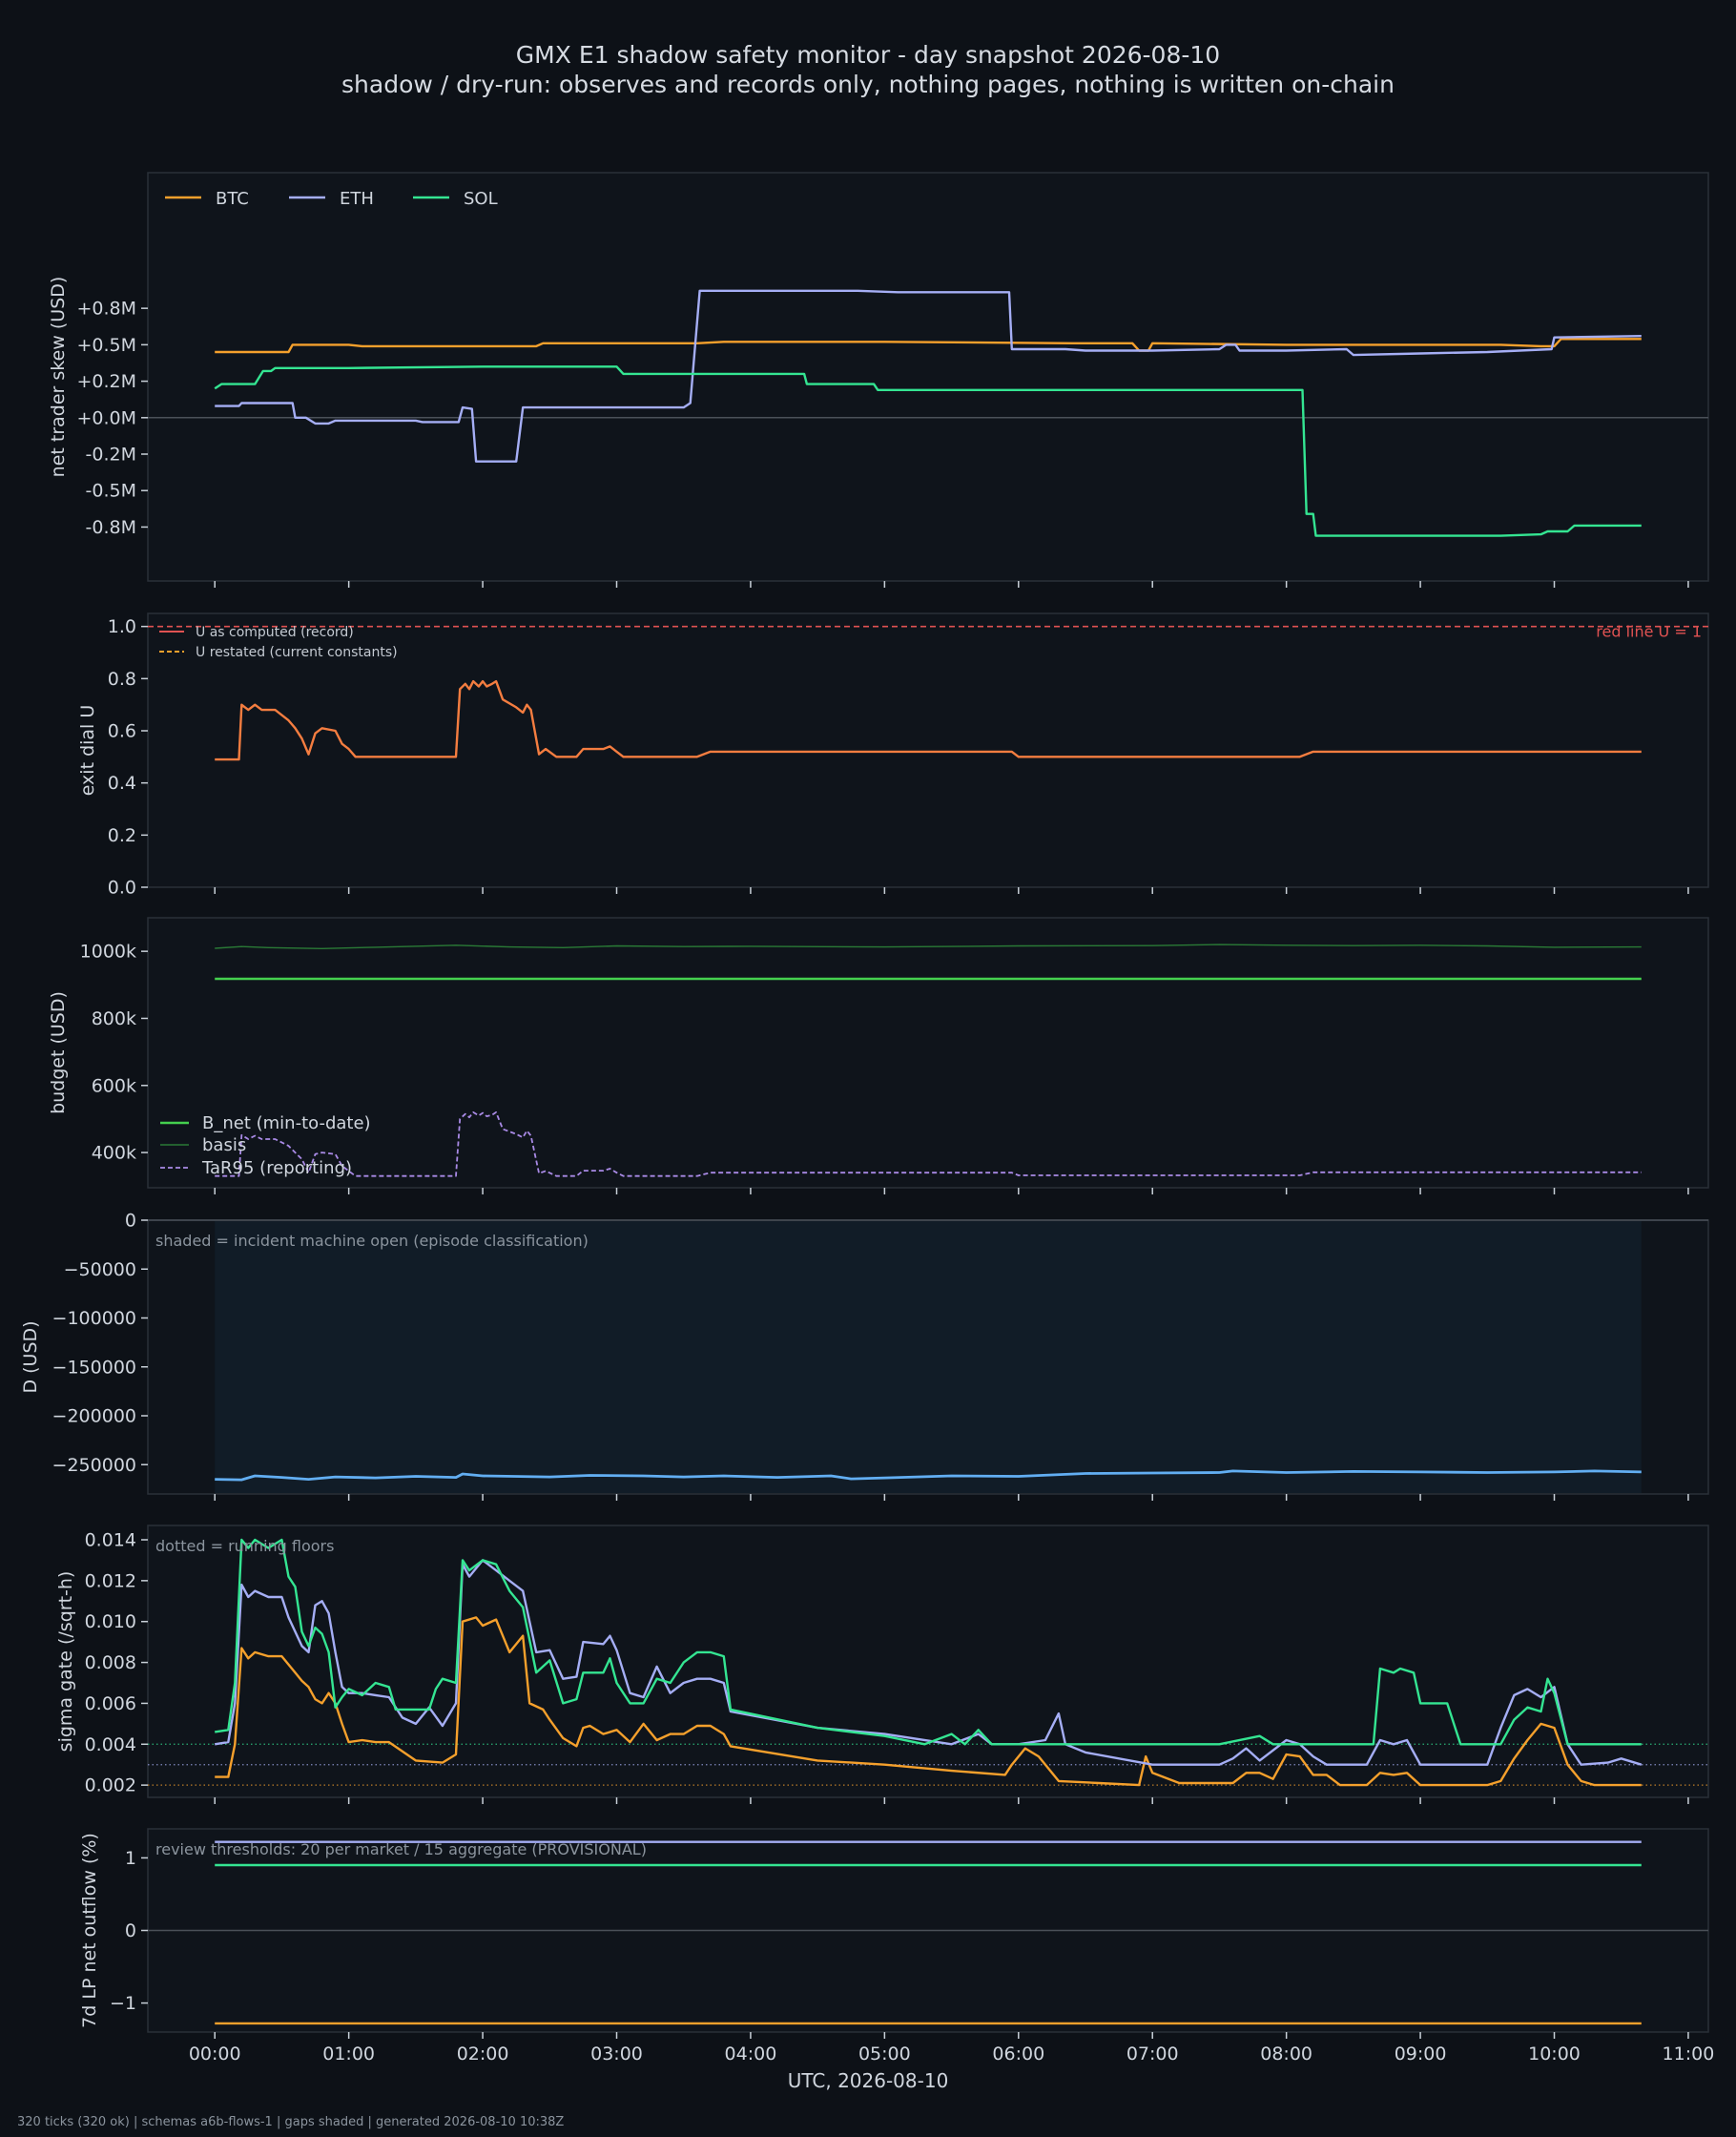  Describe the element at coordinates (481, 199) in the screenshot. I see `legend-label: SOL` at that location.